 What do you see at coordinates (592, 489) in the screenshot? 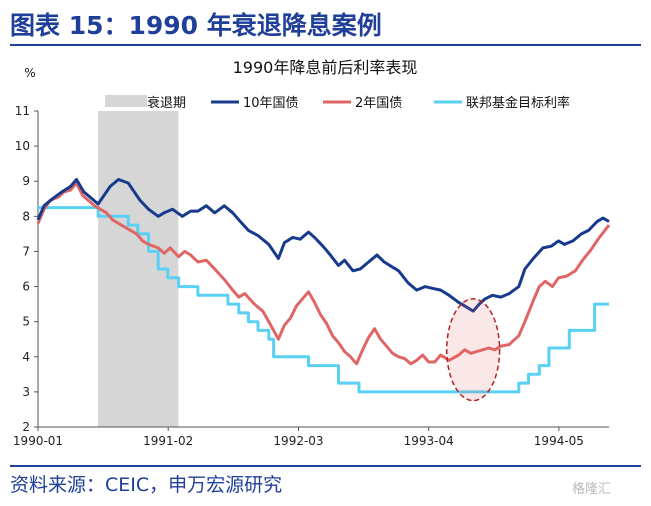
I see `watermark: 格隆汇` at bounding box center [592, 489].